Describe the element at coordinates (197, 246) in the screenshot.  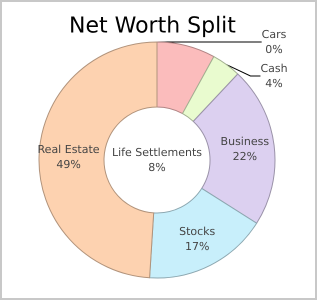
I see `data-label: 17%` at that location.